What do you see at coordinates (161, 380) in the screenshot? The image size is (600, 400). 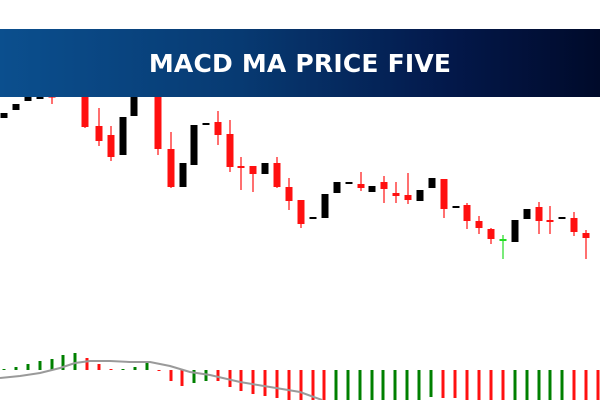 I see `macd-signal-line` at bounding box center [161, 380].